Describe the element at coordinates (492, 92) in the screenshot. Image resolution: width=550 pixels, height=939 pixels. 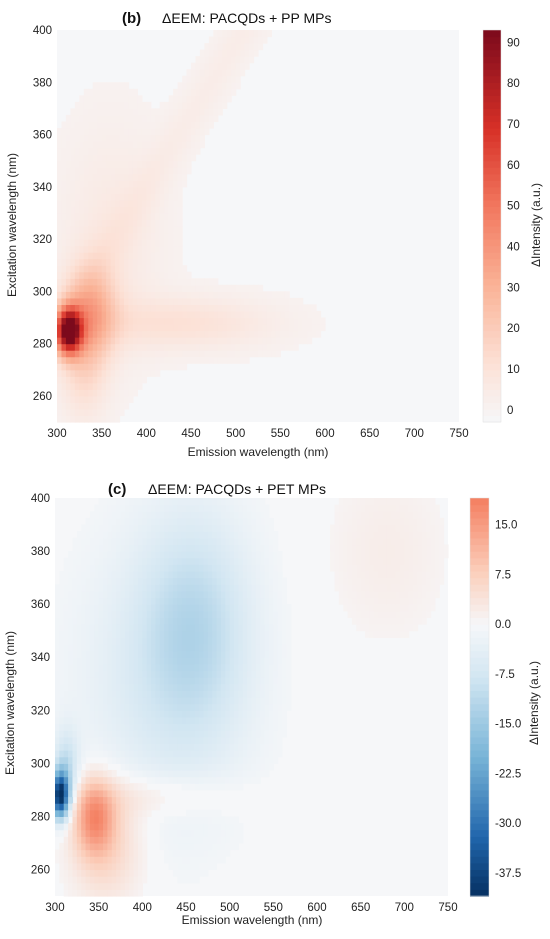
I see `colorbar-segment` at that location.